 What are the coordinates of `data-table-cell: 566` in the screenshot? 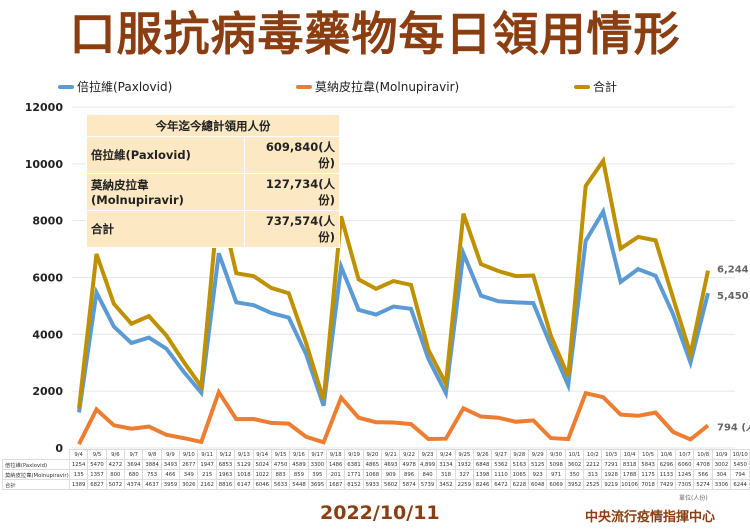 It's located at (703, 474).